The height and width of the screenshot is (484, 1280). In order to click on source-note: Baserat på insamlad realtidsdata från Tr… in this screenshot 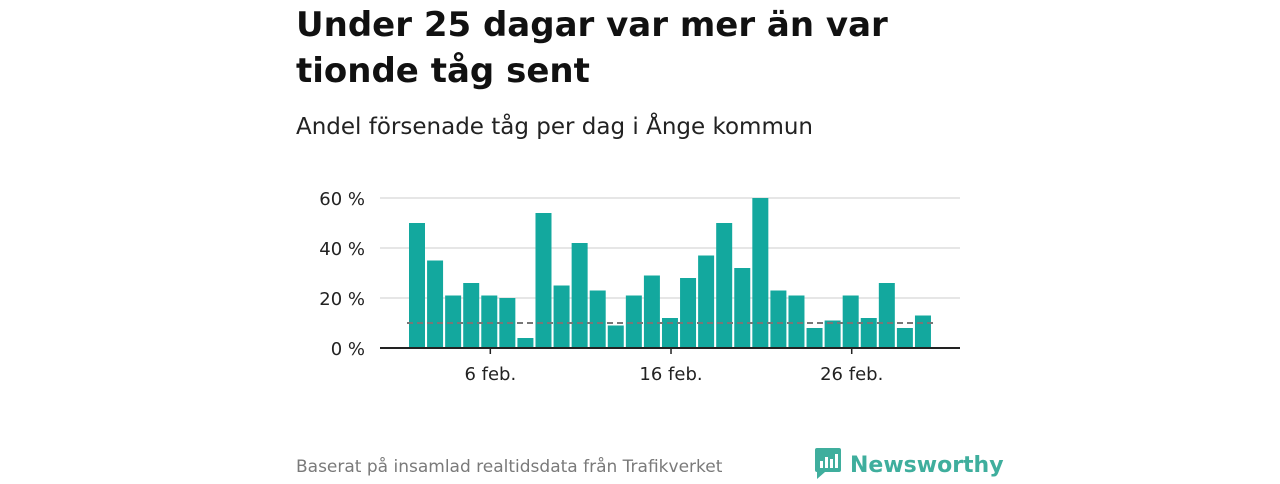, I will do `click(509, 467)`.